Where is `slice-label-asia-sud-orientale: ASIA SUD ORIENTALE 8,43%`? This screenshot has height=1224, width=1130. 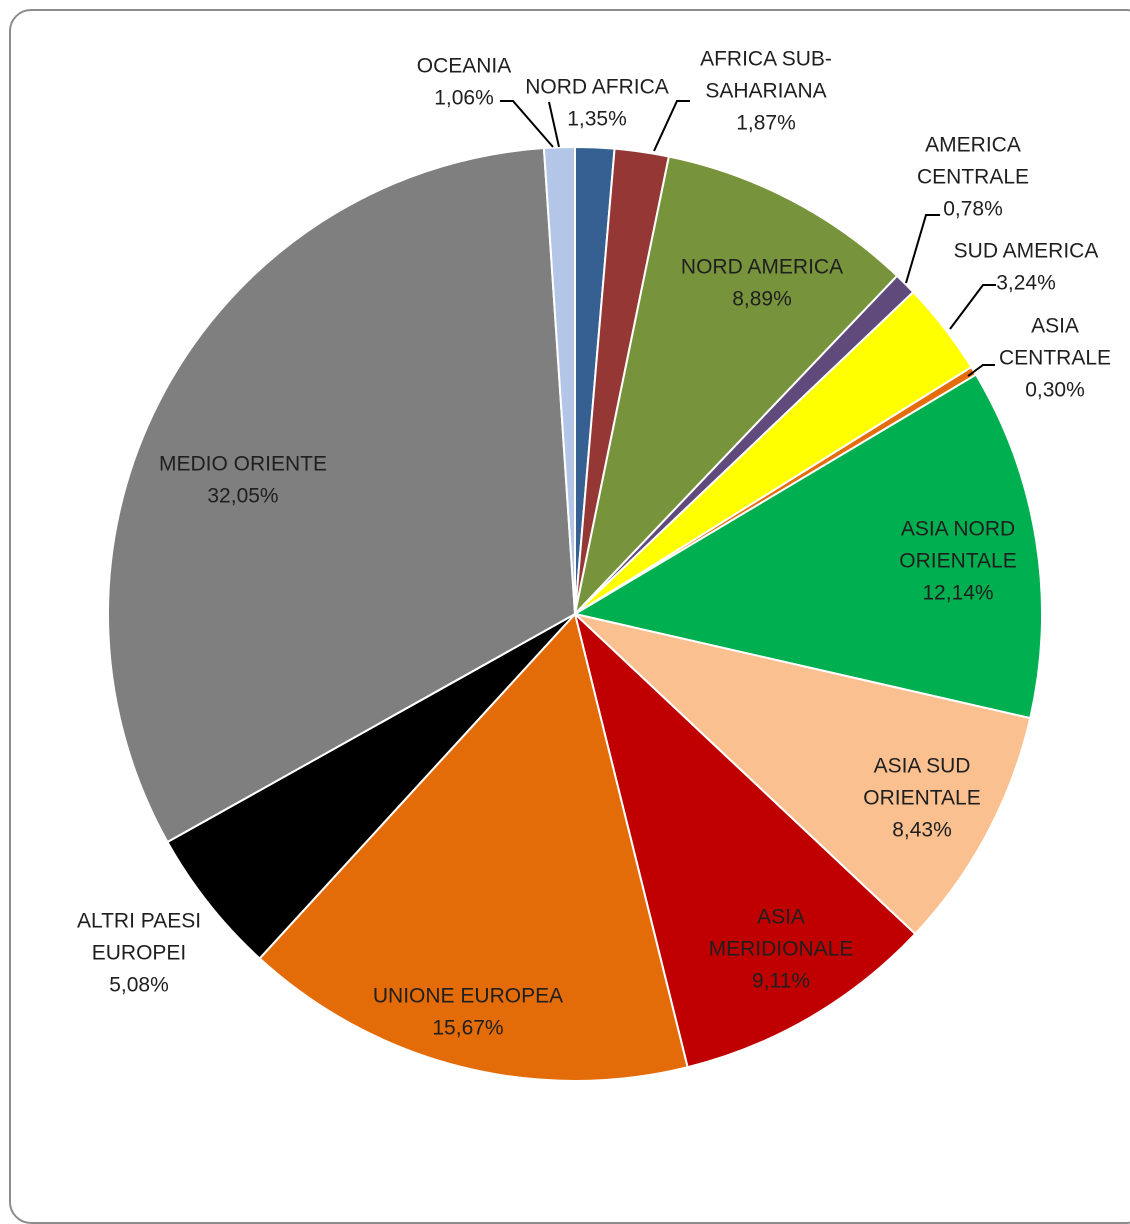 slice-label-asia-sud-orientale: ASIA SUD ORIENTALE 8,43% is located at coordinates (921, 798).